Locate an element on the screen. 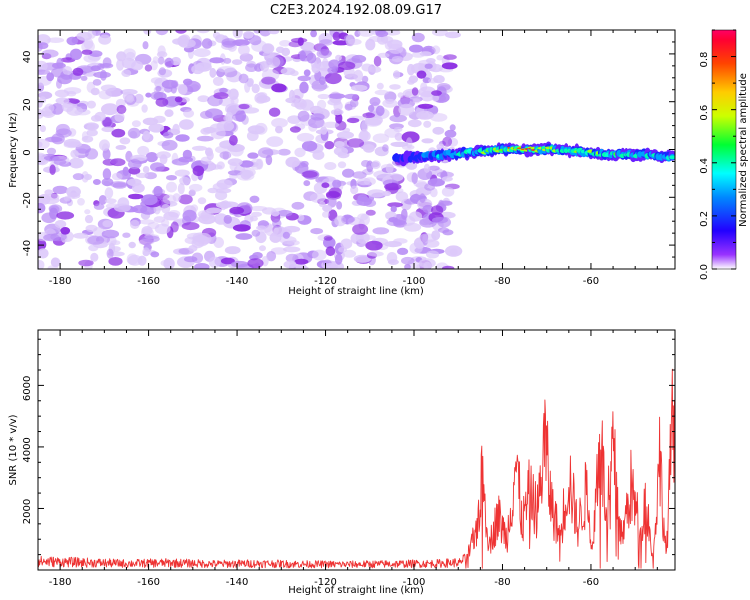 Image resolution: width=750 pixels, height=600 pixels. x-tick-label: -100 is located at coordinates (414, 582).